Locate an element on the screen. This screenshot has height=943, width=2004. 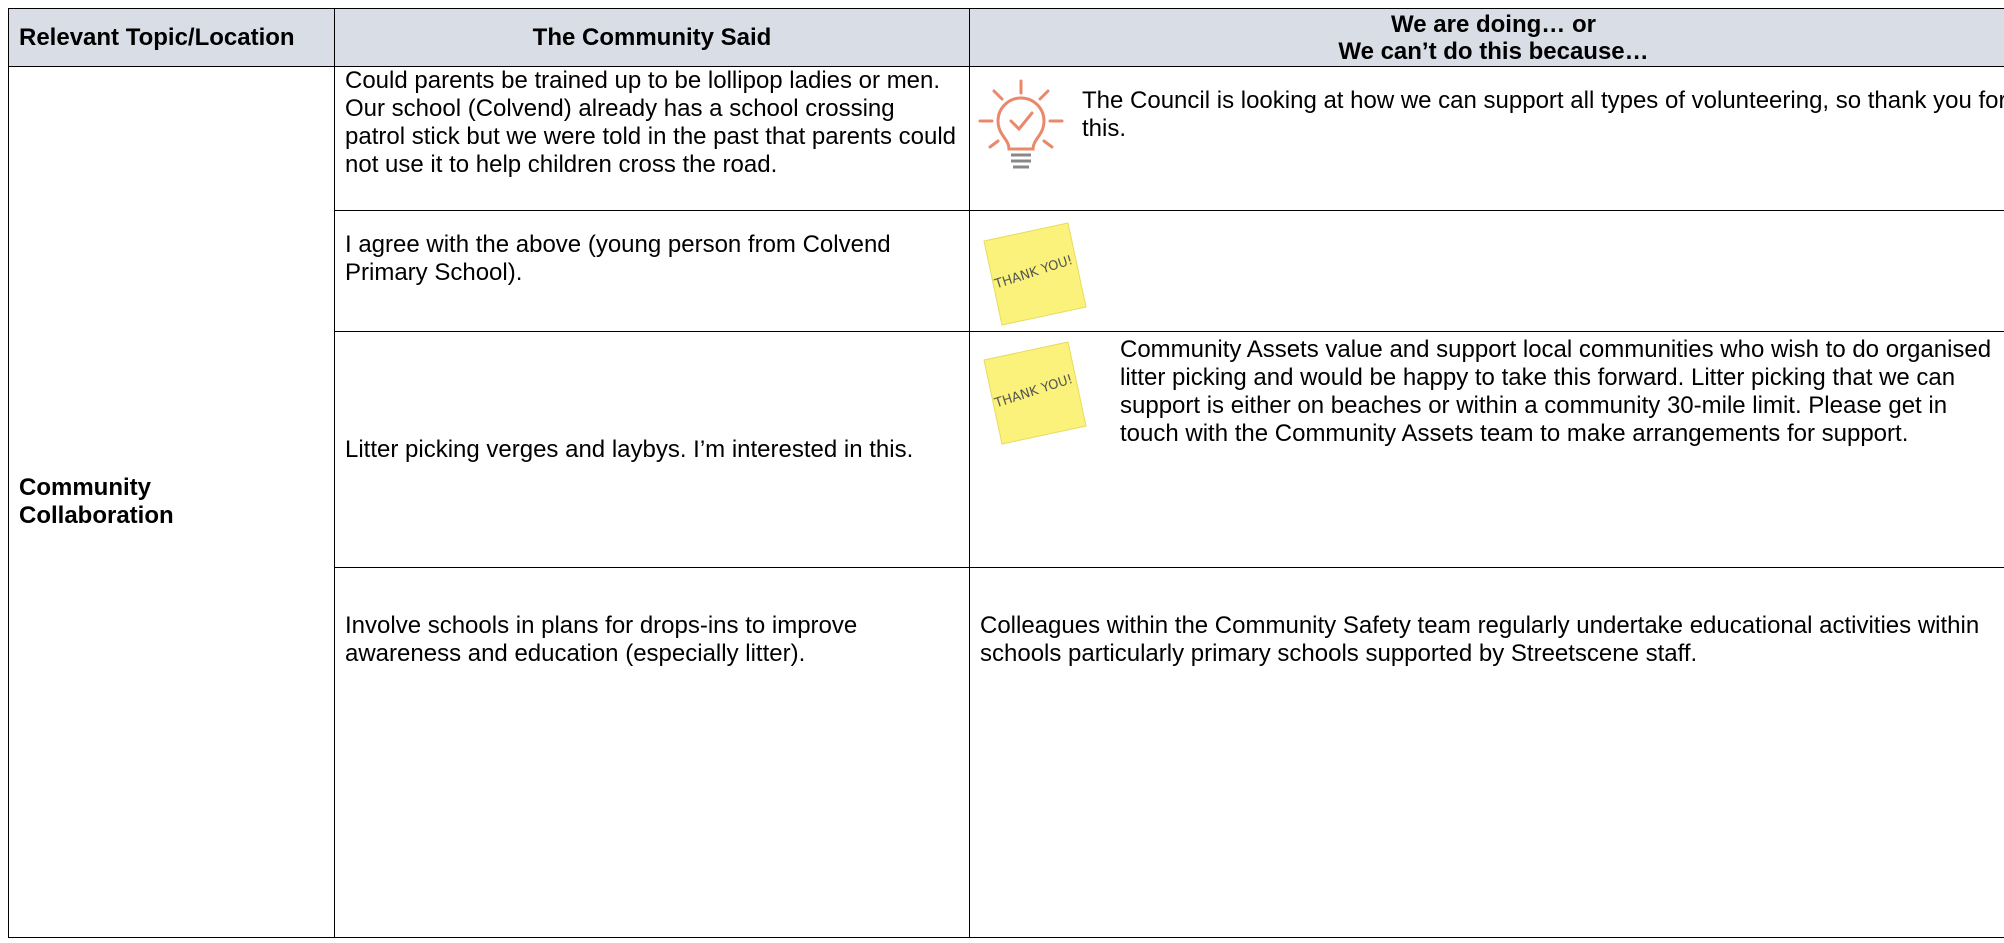
header-cell: Relevant Topic/Location is located at coordinates (171, 37).